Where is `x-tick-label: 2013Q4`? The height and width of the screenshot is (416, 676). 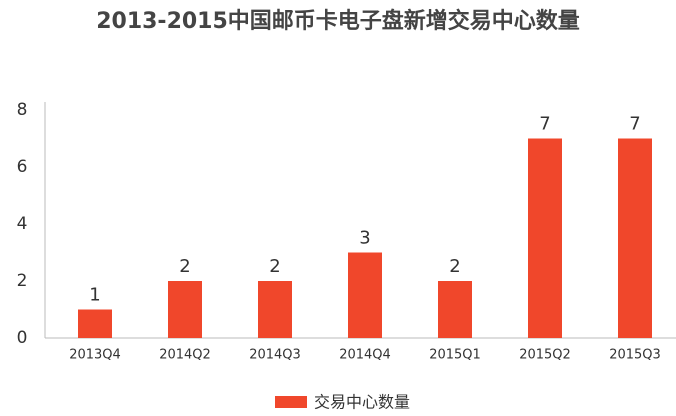
x-tick-label: 2013Q4 is located at coordinates (95, 355).